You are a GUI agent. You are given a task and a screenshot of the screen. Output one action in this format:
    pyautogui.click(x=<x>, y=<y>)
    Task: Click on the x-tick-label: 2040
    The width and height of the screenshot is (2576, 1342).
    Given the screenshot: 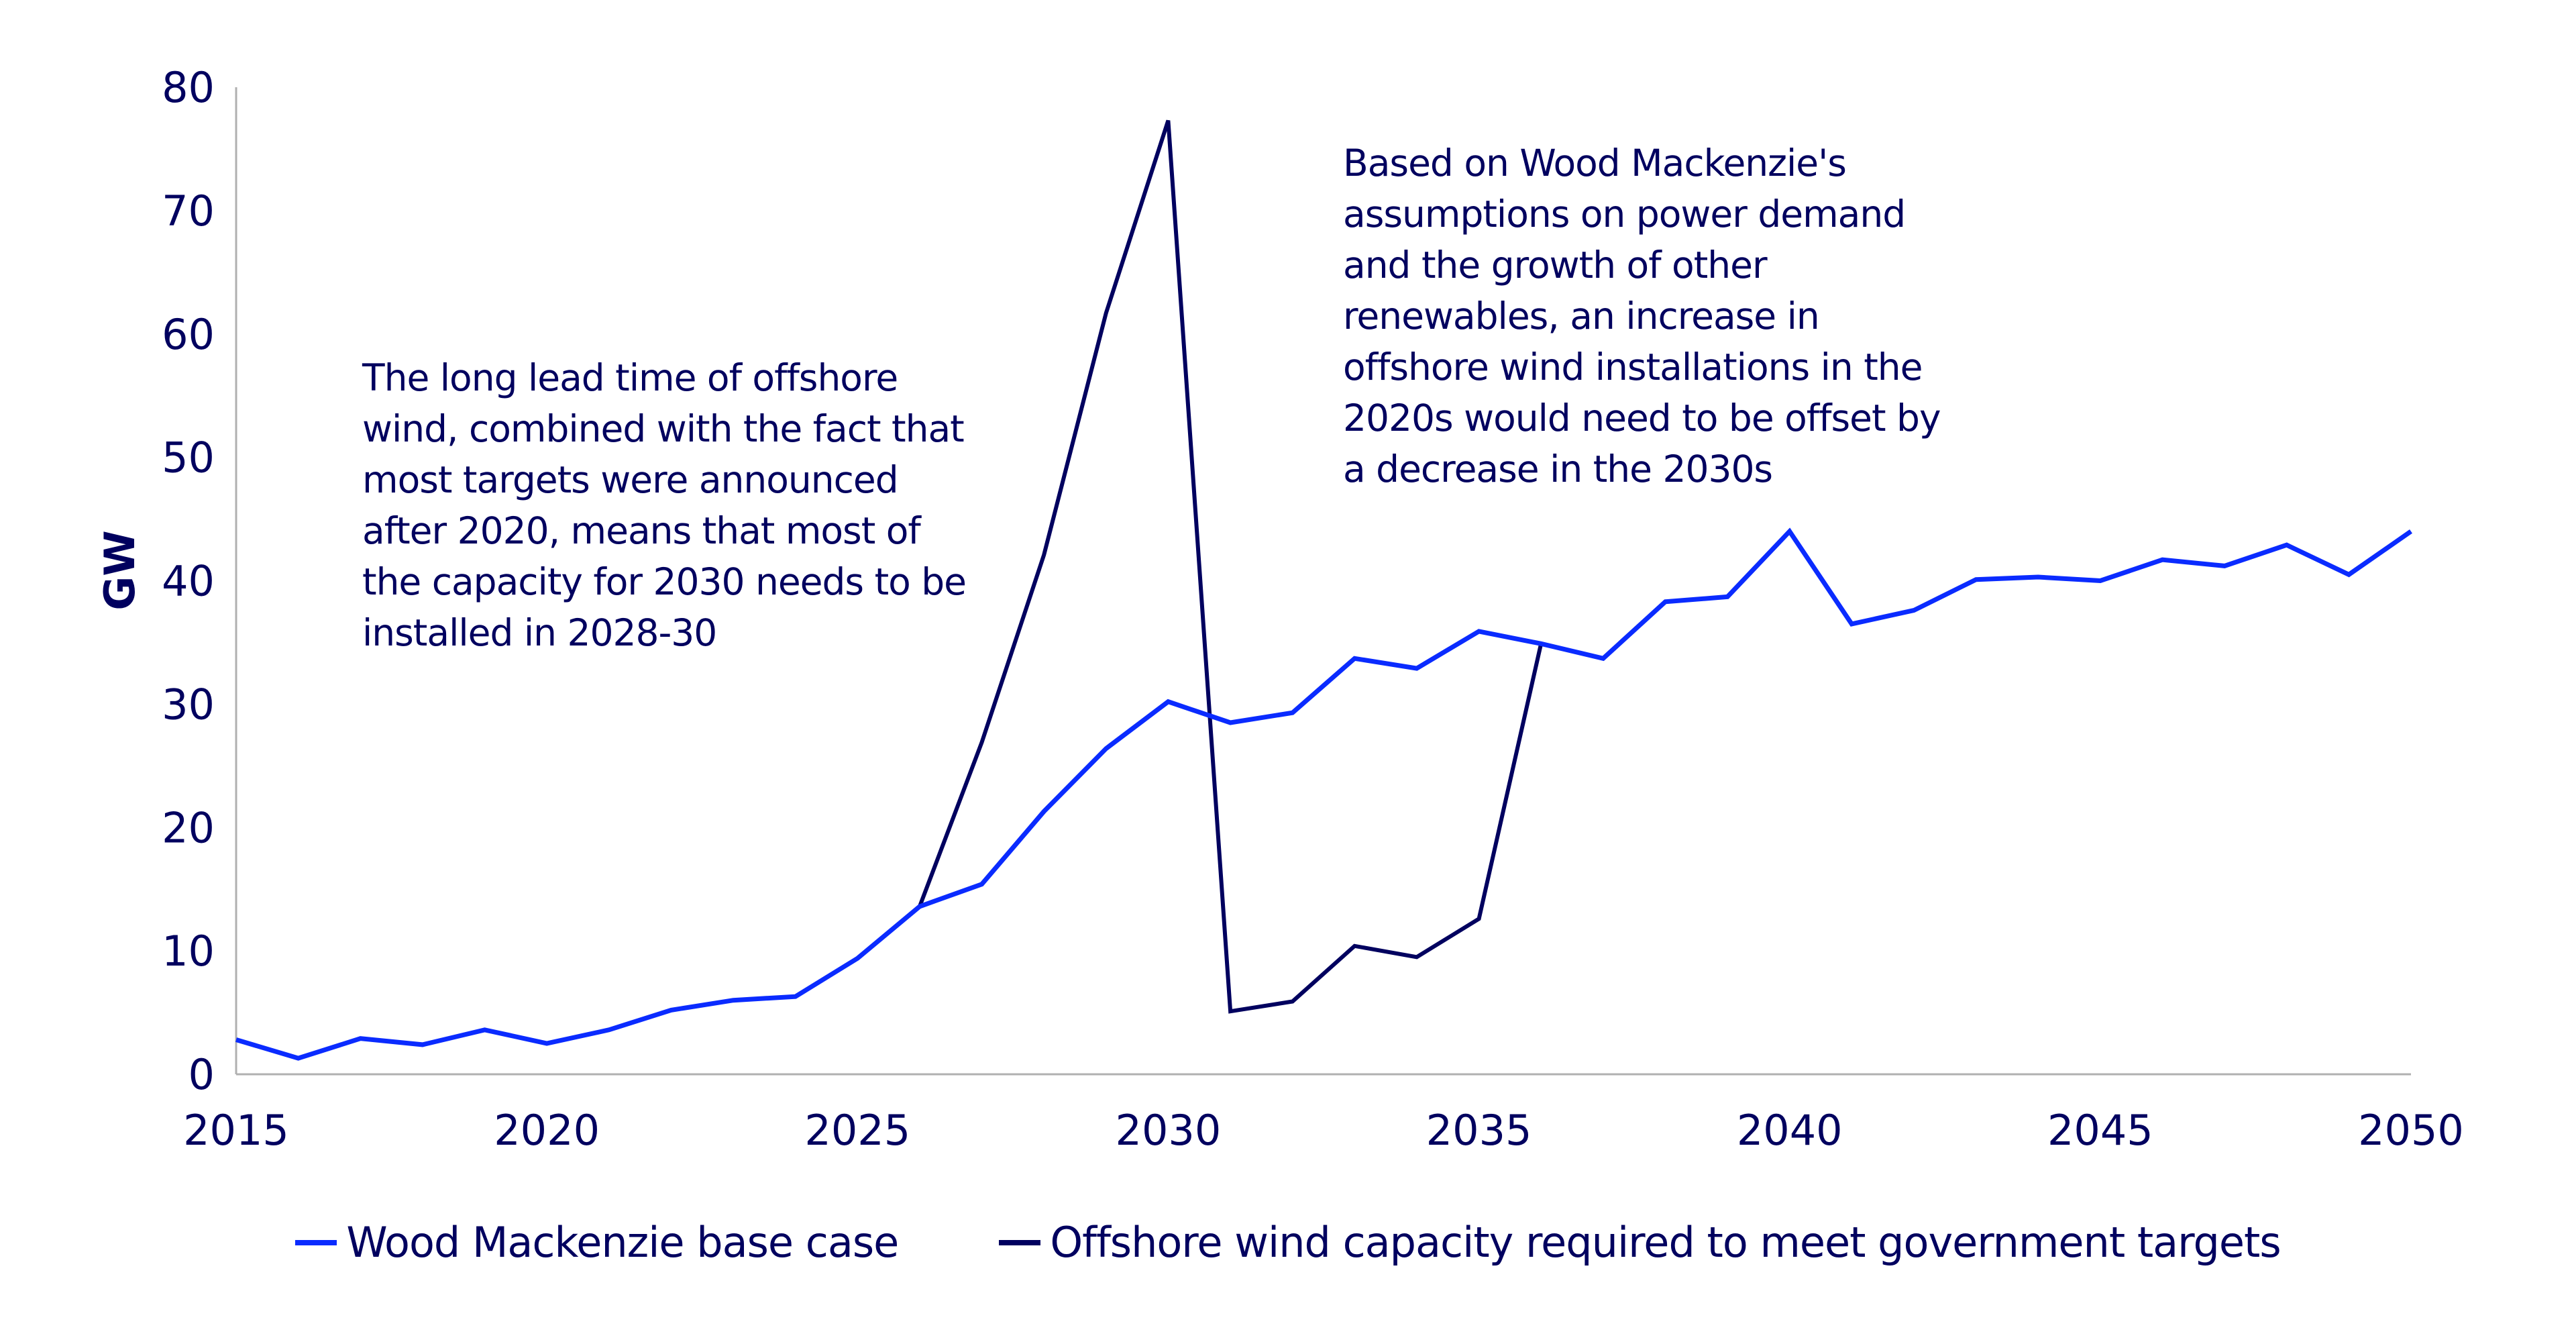 What is the action you would take?
    pyautogui.click(x=1790, y=1130)
    